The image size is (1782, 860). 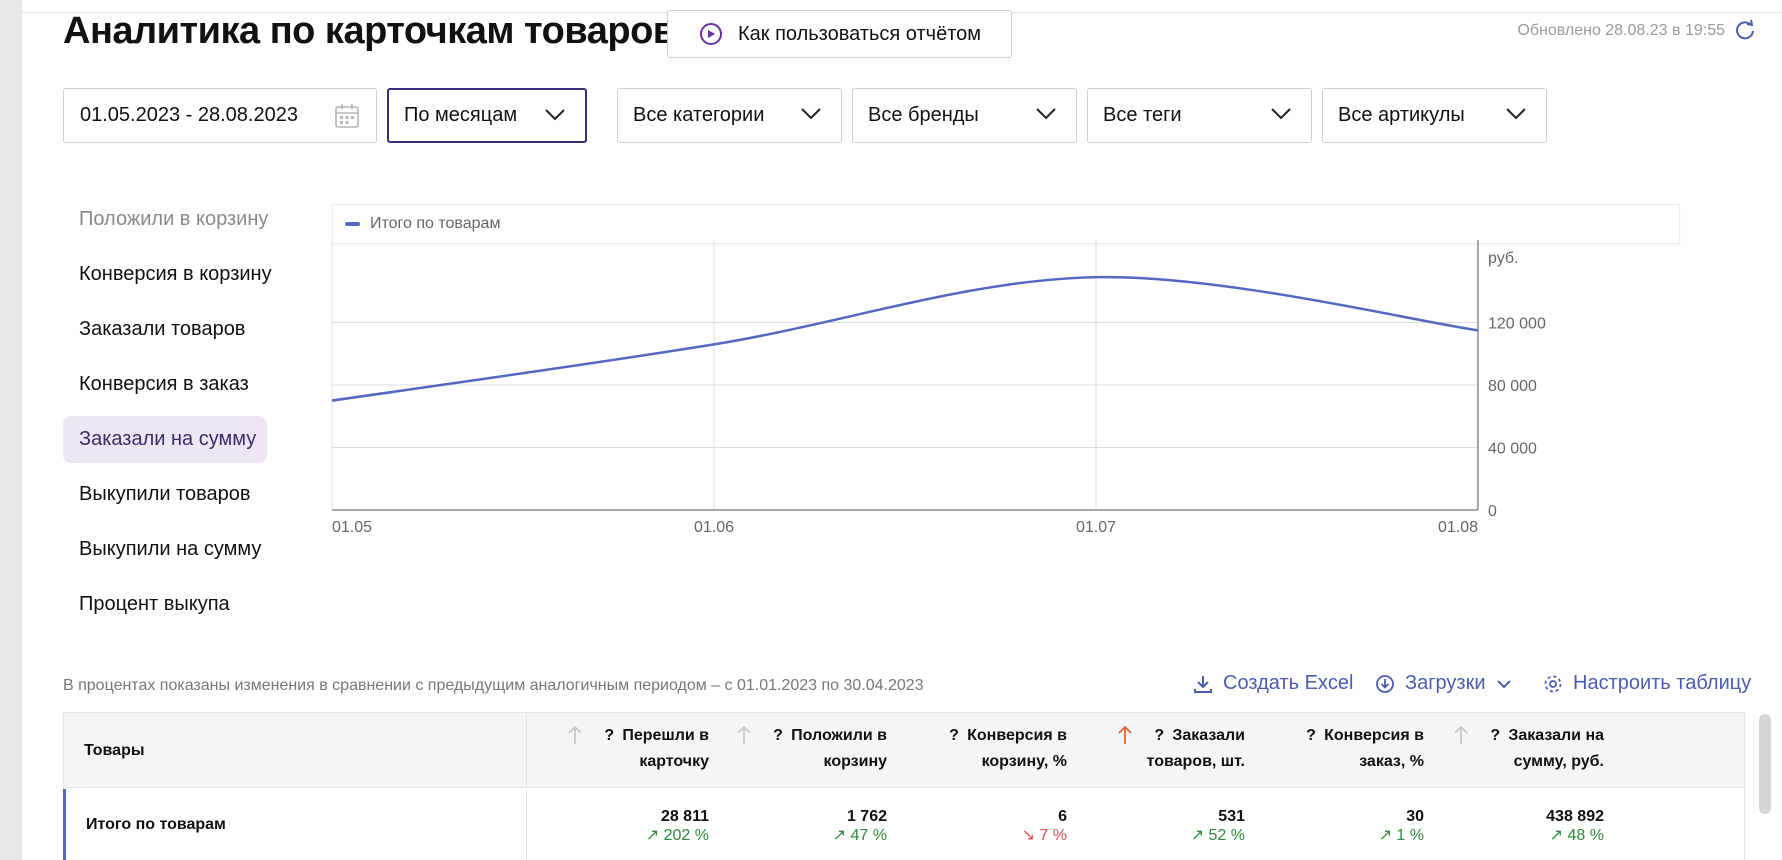 What do you see at coordinates (1458, 527) in the screenshot?
I see `x-tick-label: 01.08` at bounding box center [1458, 527].